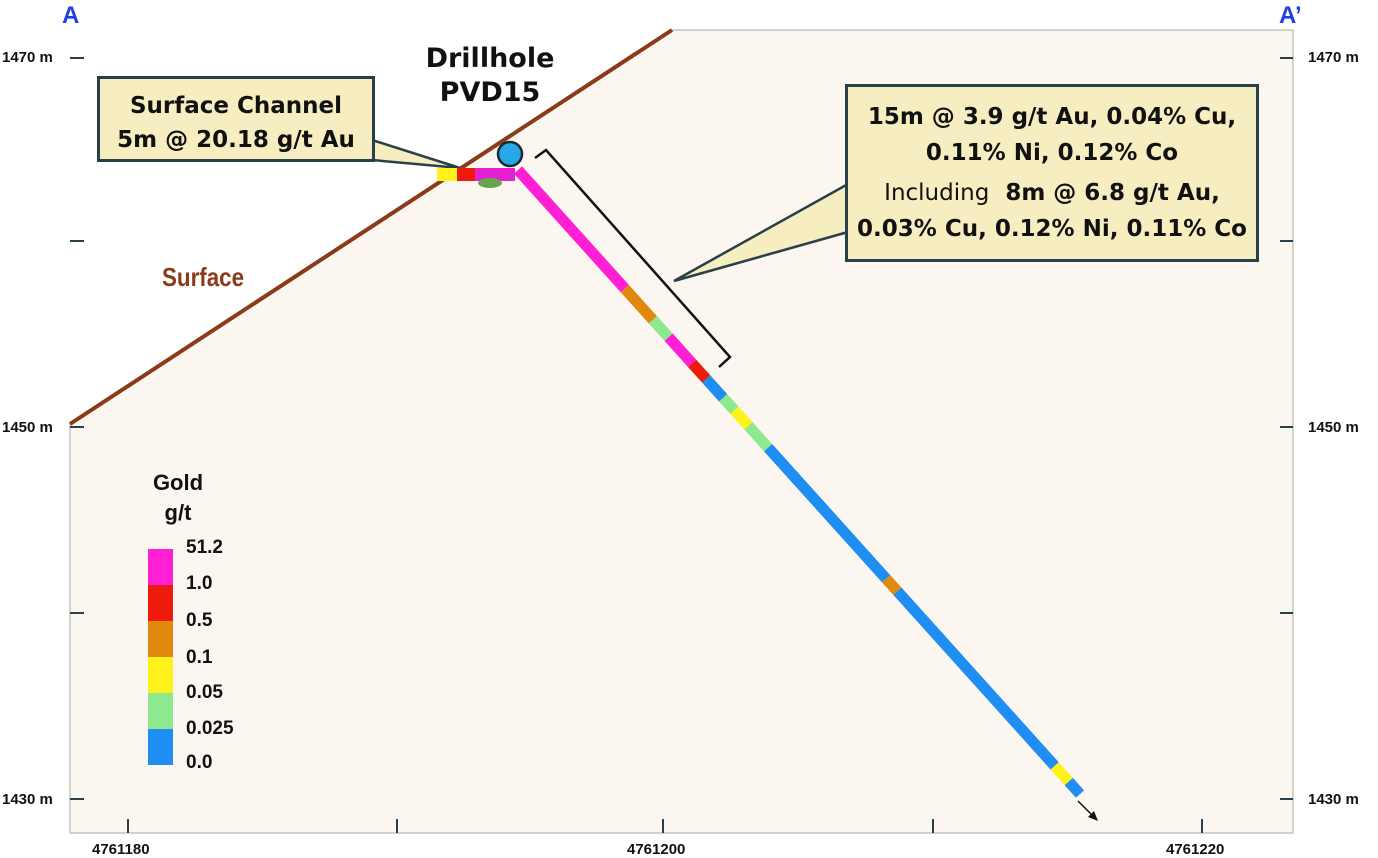 Image resolution: width=1378 pixels, height=858 pixels. I want to click on hole-end-arrow, so click(1087, 810).